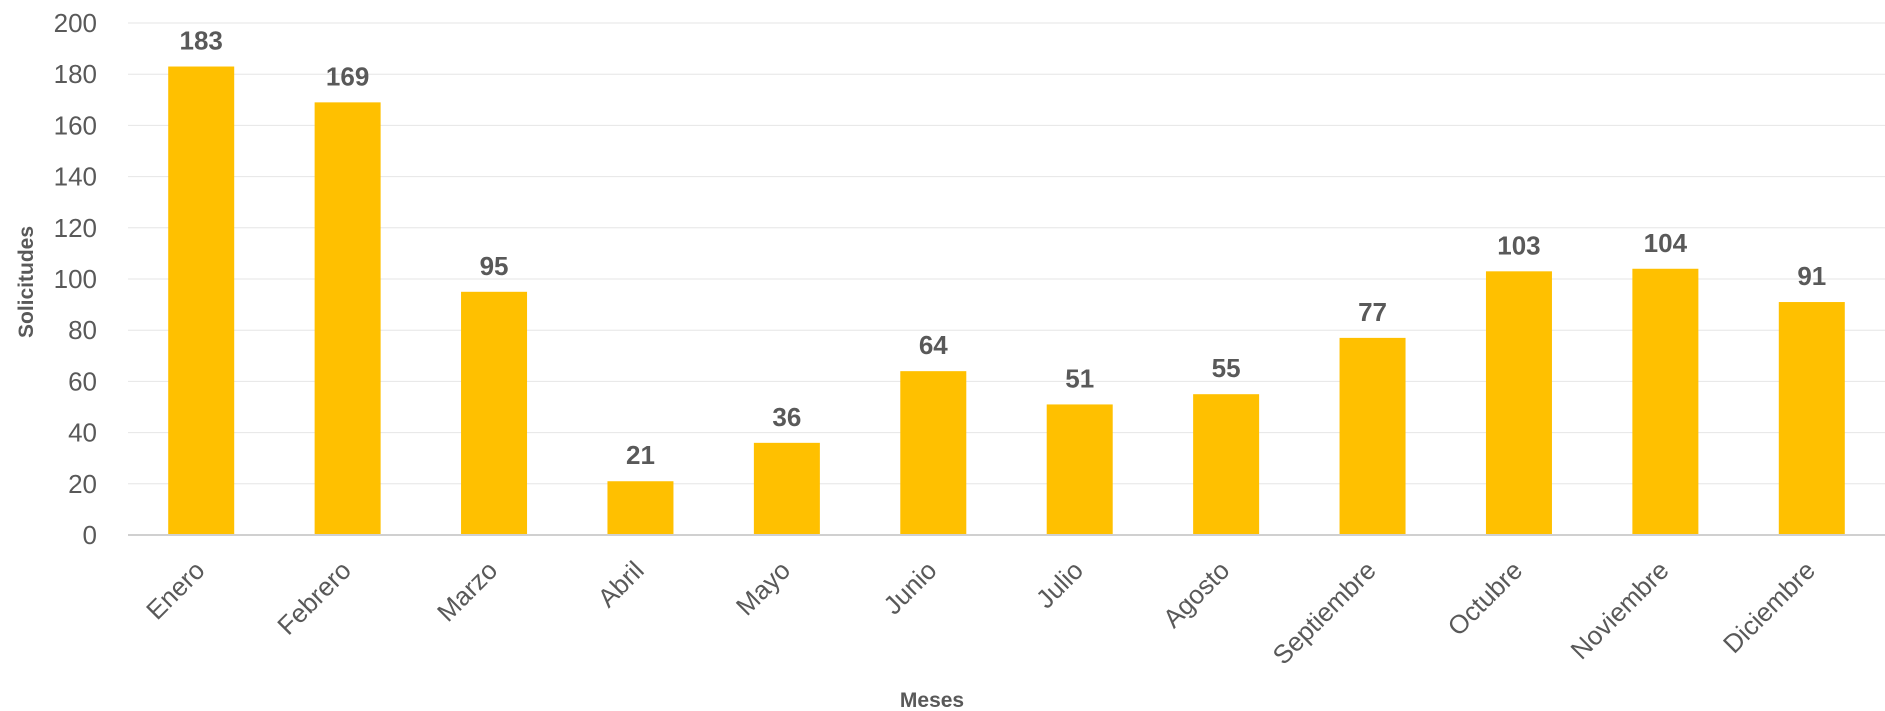  Describe the element at coordinates (1372, 312) in the screenshot. I see `data-label: 77` at that location.